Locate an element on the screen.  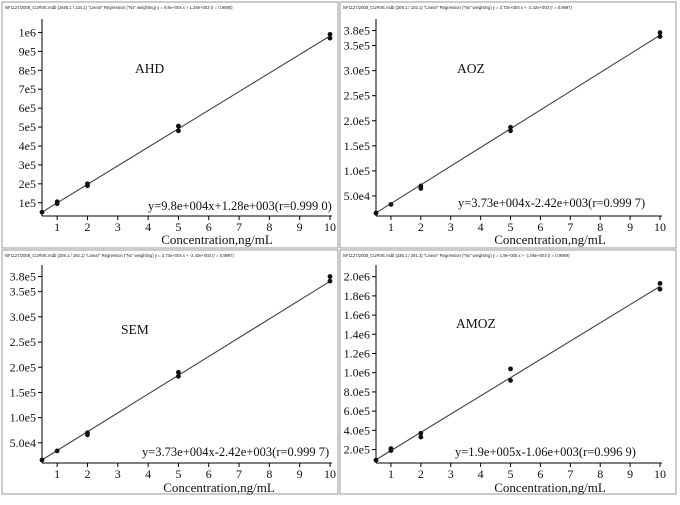
regression-equation: y=3.73e+004x-2.42e+003(r=0.999 7) is located at coordinates (551, 203).